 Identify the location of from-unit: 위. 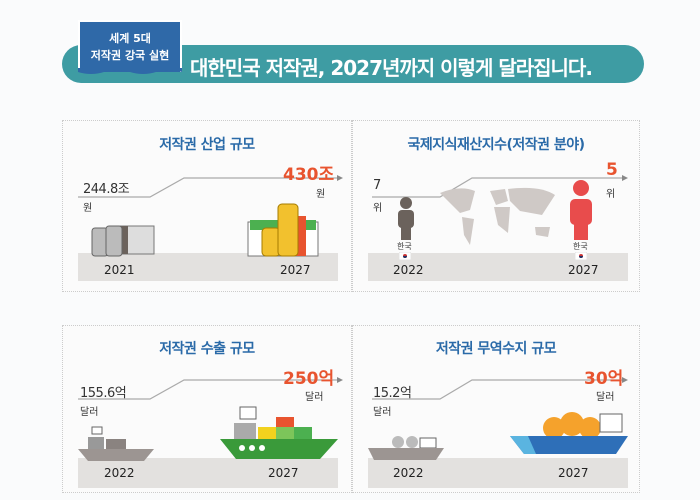
(378, 208).